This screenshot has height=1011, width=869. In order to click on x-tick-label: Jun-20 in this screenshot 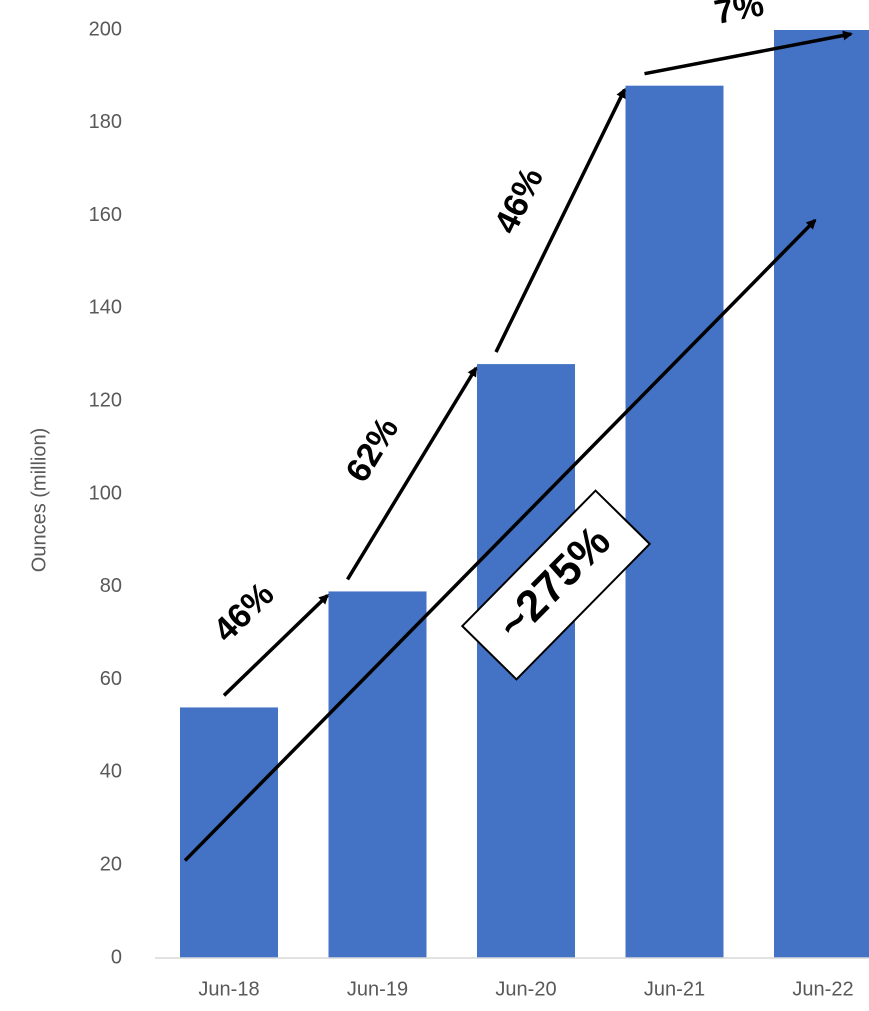, I will do `click(525, 989)`.